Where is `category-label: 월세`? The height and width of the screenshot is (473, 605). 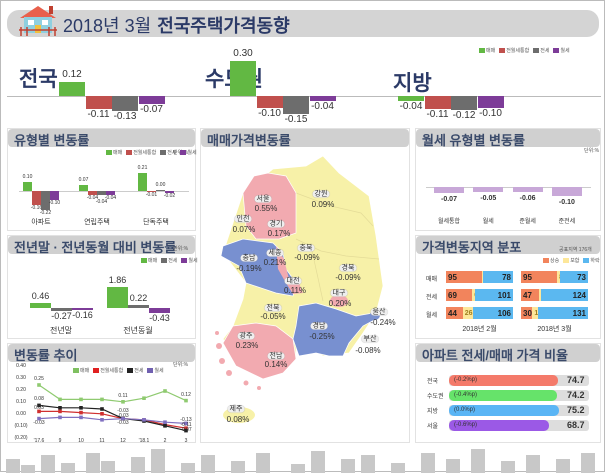 category-label: 월세 is located at coordinates (488, 222).